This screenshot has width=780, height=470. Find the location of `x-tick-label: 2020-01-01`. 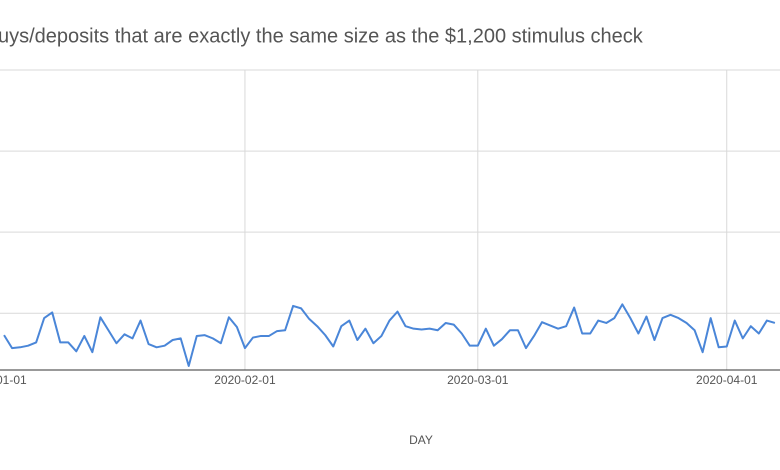

x-tick-label: 2020-01-01 is located at coordinates (13, 380).